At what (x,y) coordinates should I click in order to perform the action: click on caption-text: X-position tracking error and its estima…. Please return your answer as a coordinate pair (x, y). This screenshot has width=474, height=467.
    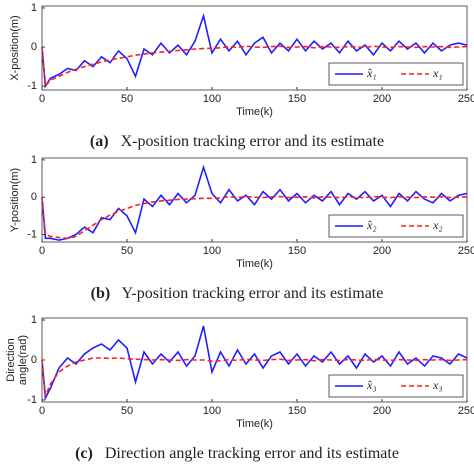
    Looking at the image, I should click on (252, 141).